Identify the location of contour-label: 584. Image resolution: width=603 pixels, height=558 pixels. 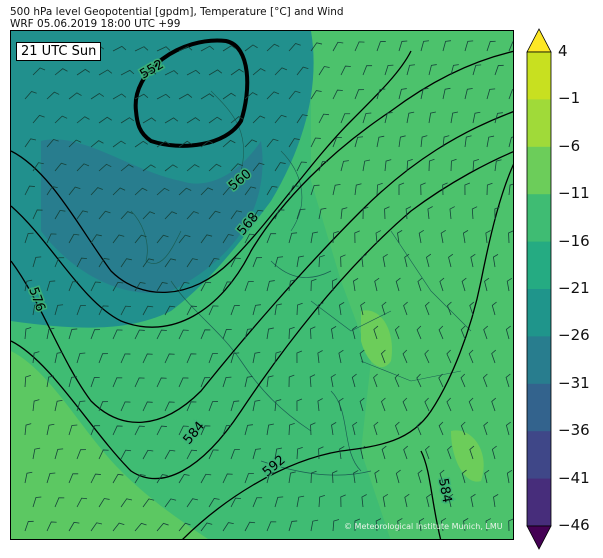
(444, 490).